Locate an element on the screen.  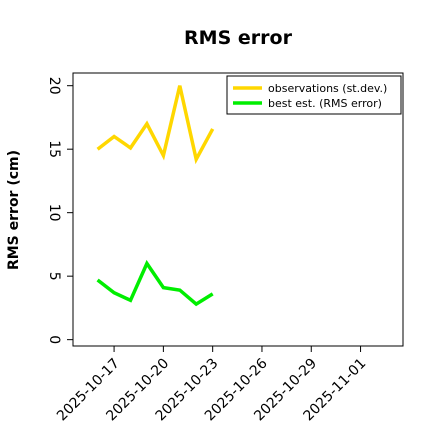
series-line-best-estimate is located at coordinates (155, 283).